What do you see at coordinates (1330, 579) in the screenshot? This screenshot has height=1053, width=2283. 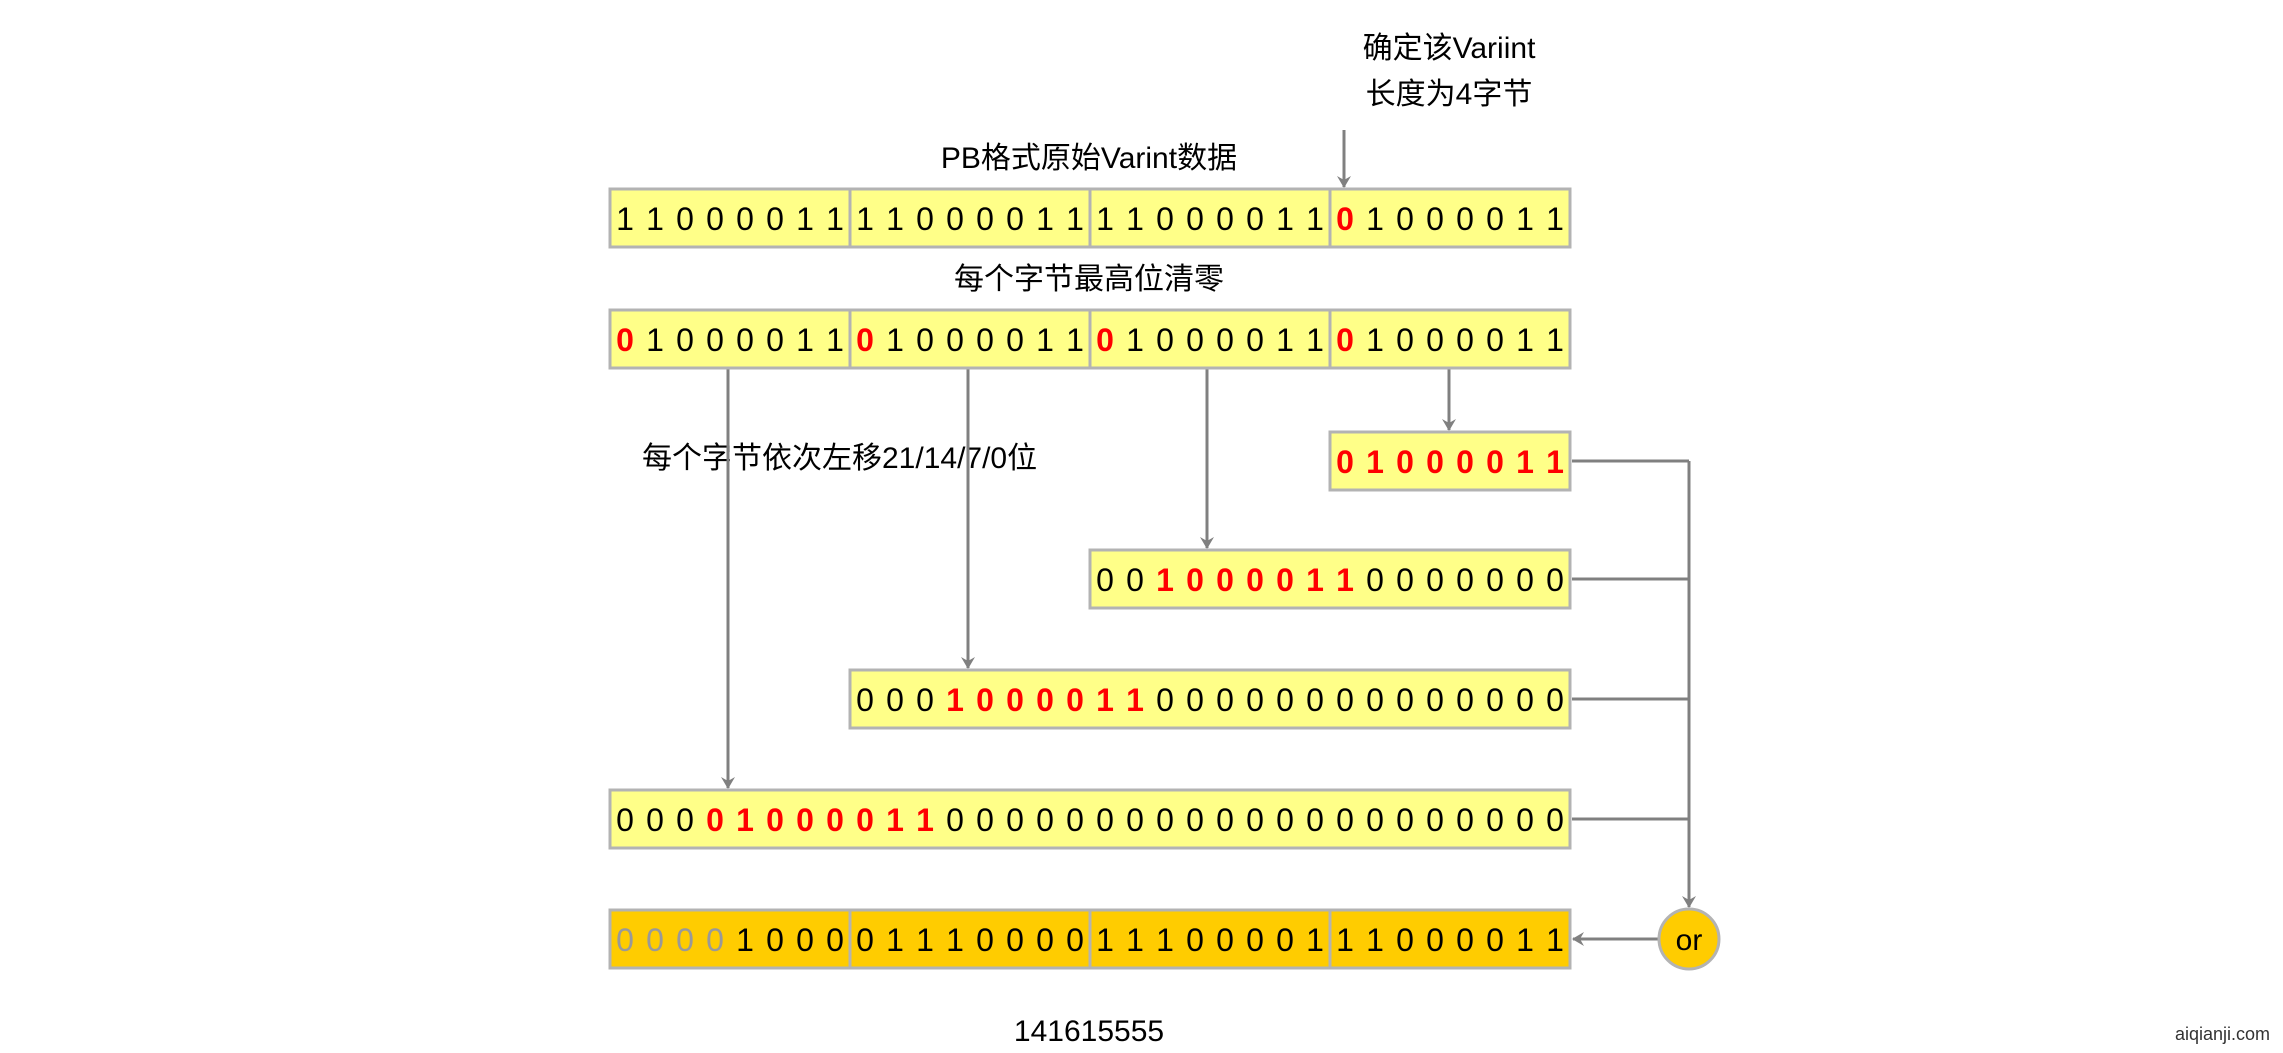 I see `bit-box` at bounding box center [1330, 579].